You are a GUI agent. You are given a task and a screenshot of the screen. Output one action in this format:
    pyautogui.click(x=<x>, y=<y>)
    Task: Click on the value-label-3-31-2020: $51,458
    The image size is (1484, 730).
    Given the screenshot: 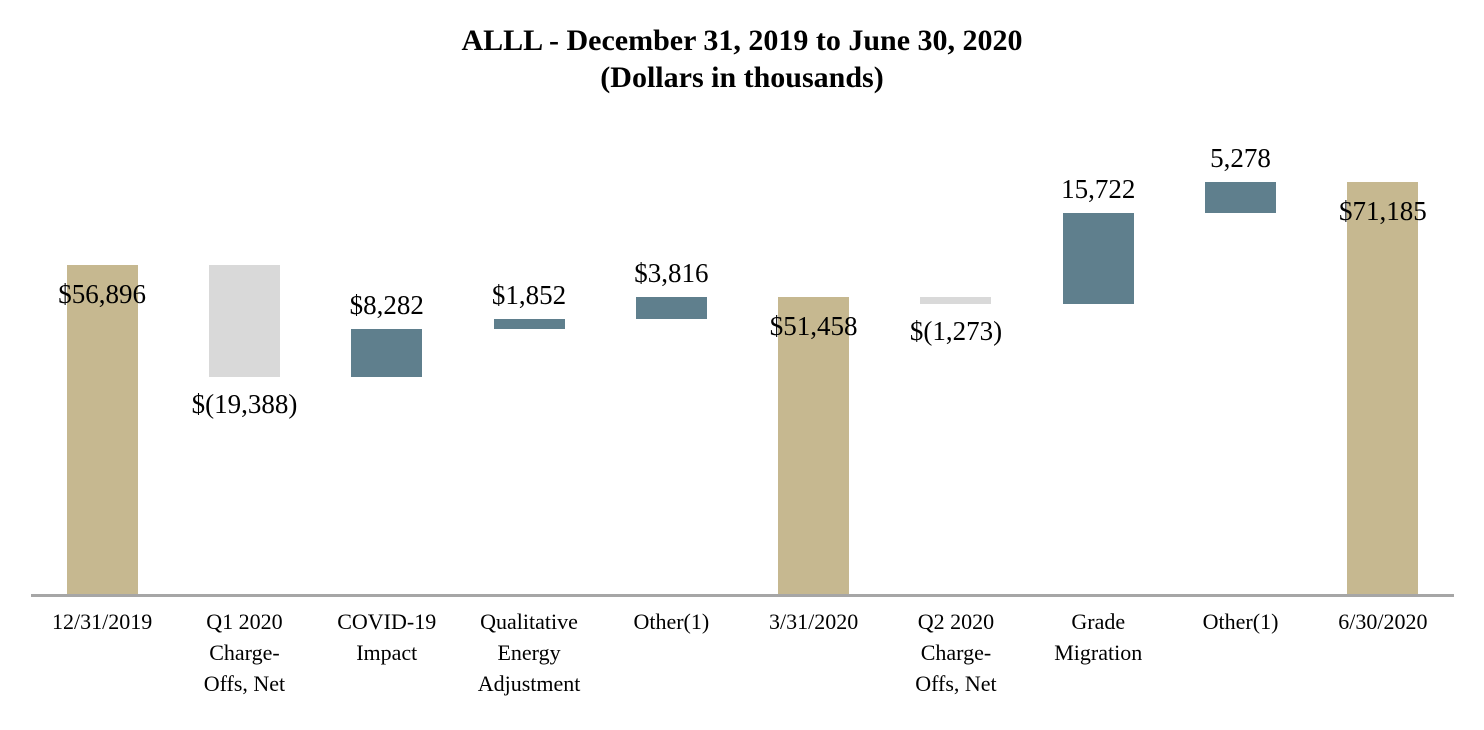 What is the action you would take?
    pyautogui.click(x=813, y=325)
    